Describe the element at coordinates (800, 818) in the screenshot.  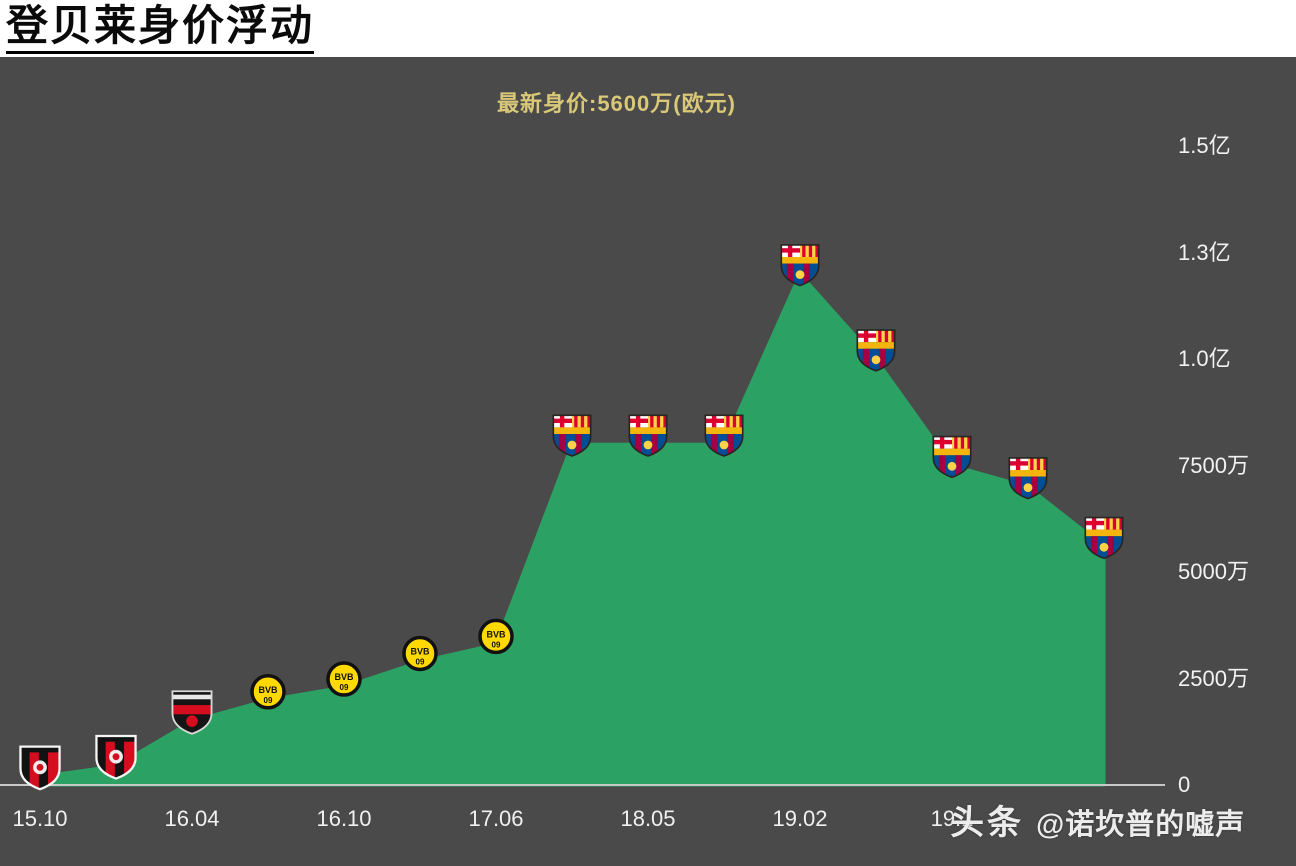
I see `x-axis-tick-label: 19.02` at that location.